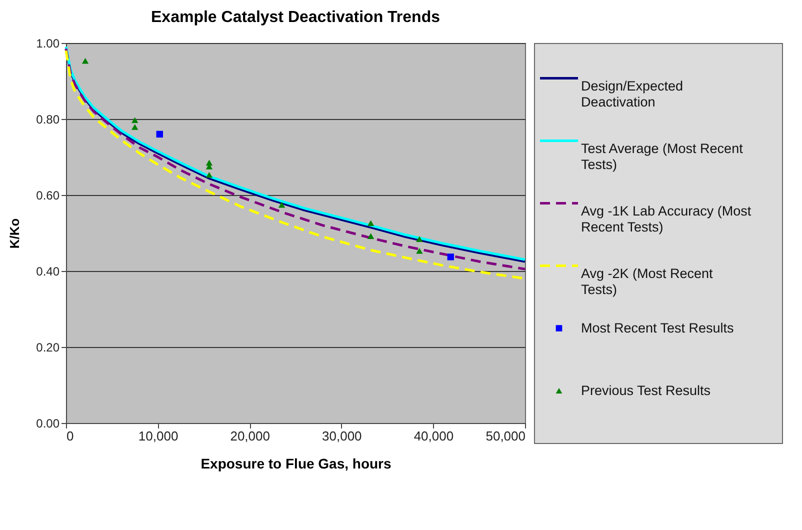  Describe the element at coordinates (158, 436) in the screenshot. I see `x-tick-label: 10,000` at that location.